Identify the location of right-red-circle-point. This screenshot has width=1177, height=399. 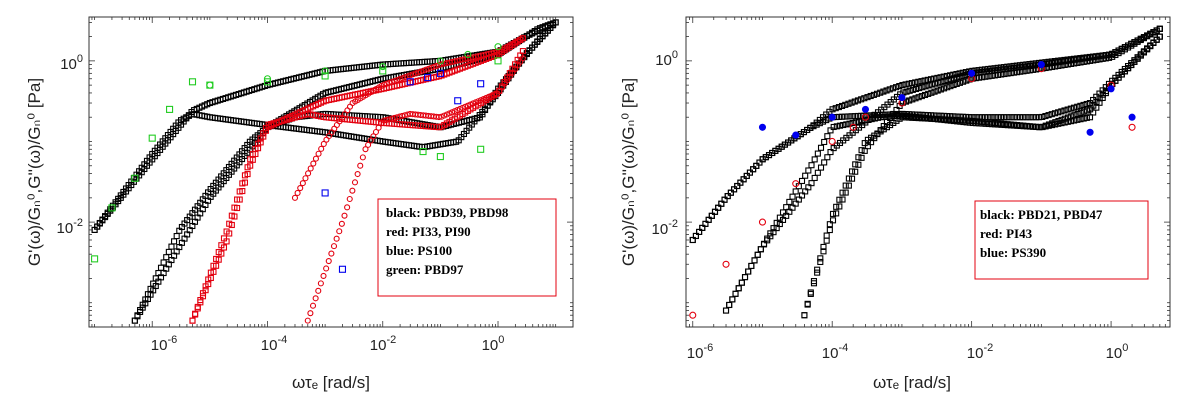
(853, 127).